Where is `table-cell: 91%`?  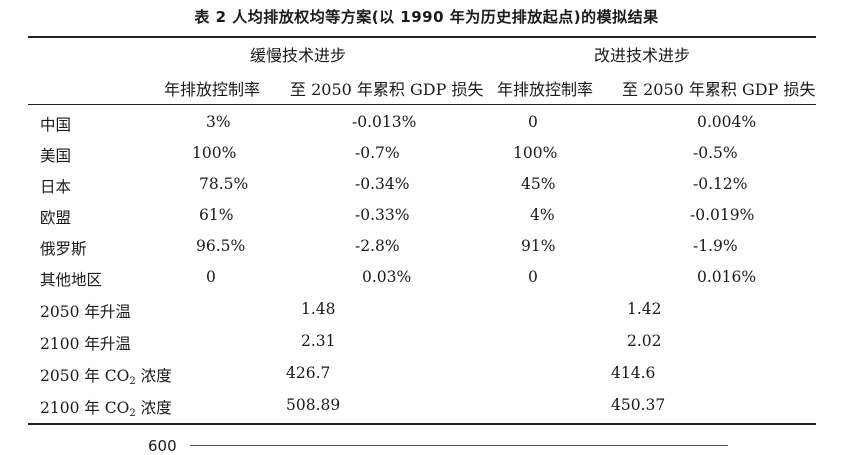 table-cell: 91% is located at coordinates (538, 246).